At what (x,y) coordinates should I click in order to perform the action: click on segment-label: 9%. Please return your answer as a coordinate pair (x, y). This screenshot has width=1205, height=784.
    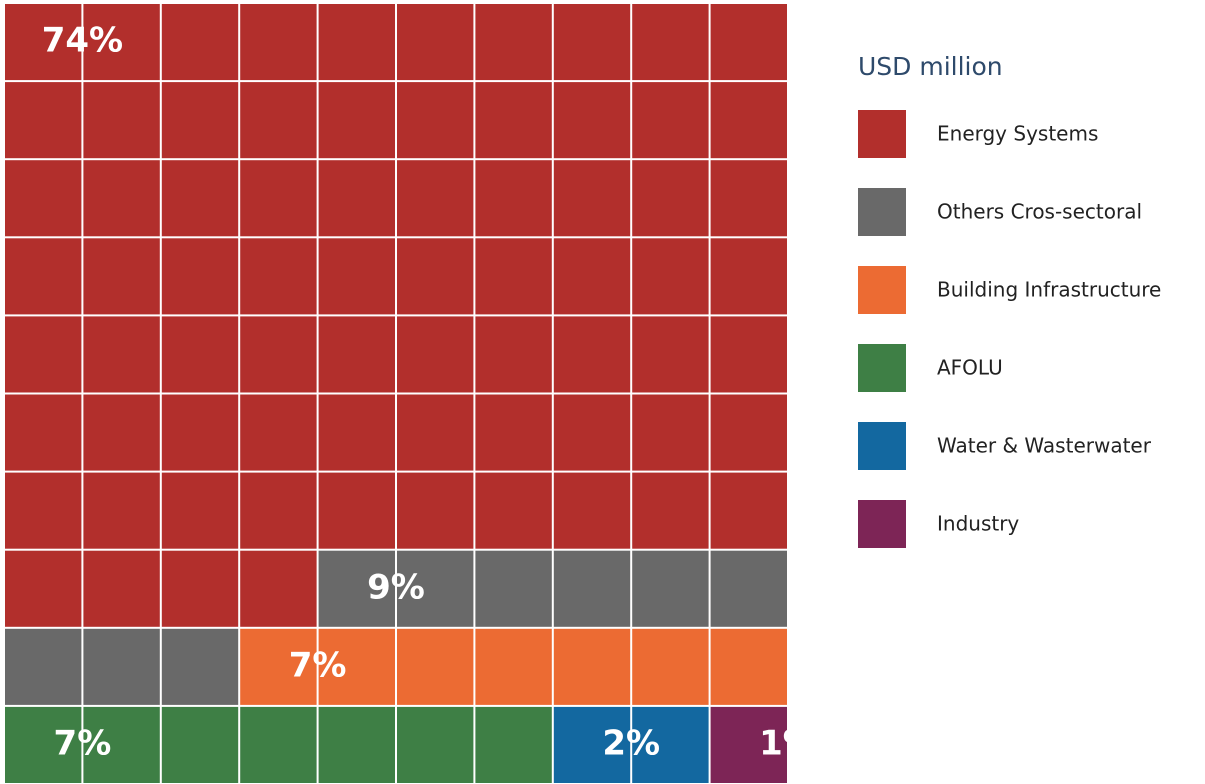
    Looking at the image, I should click on (396, 587).